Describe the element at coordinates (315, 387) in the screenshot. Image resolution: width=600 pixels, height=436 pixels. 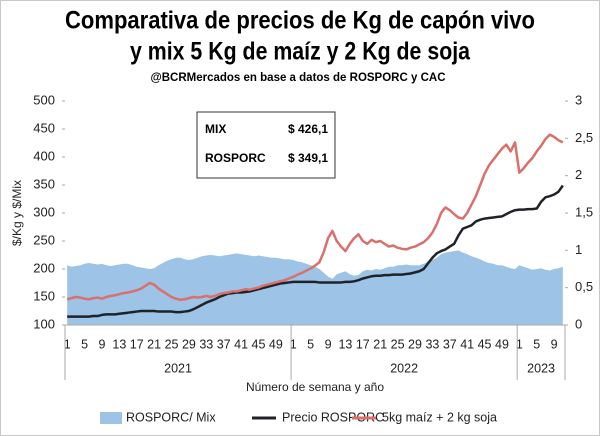
I see `x-axis-label: Número de semana y año` at that location.